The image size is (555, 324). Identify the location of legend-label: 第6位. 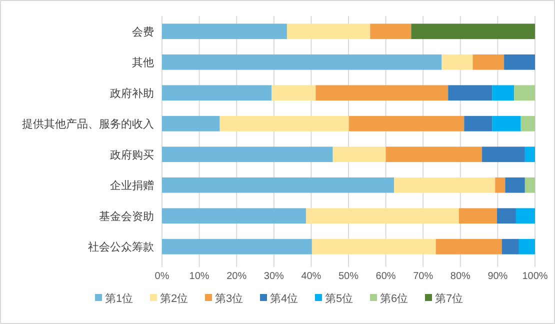
(394, 299).